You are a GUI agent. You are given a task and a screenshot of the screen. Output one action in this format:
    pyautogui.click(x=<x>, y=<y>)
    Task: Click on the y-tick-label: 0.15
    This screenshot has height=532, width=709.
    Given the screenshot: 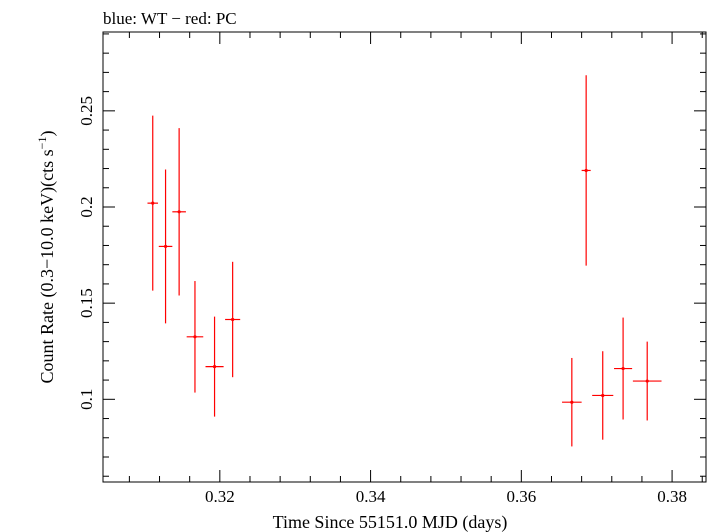 What is the action you would take?
    pyautogui.click(x=86, y=303)
    